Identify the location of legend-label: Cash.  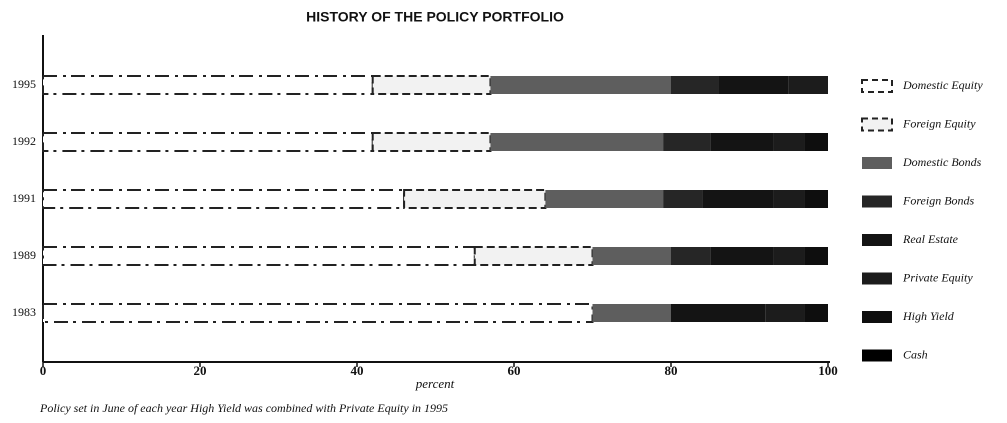
(915, 354).